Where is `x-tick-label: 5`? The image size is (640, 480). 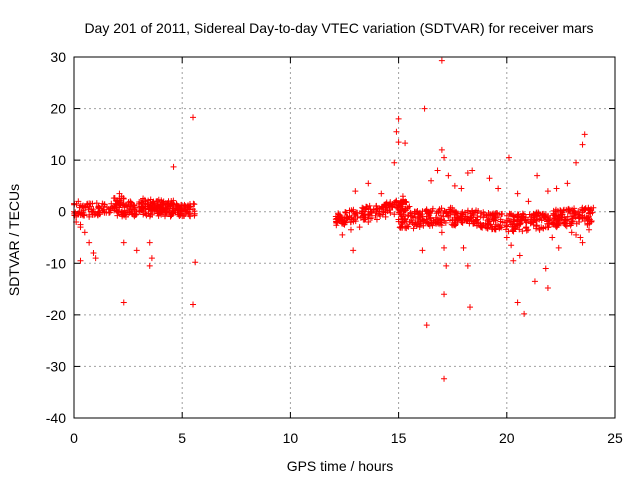 x-tick-label: 5 is located at coordinates (182, 438).